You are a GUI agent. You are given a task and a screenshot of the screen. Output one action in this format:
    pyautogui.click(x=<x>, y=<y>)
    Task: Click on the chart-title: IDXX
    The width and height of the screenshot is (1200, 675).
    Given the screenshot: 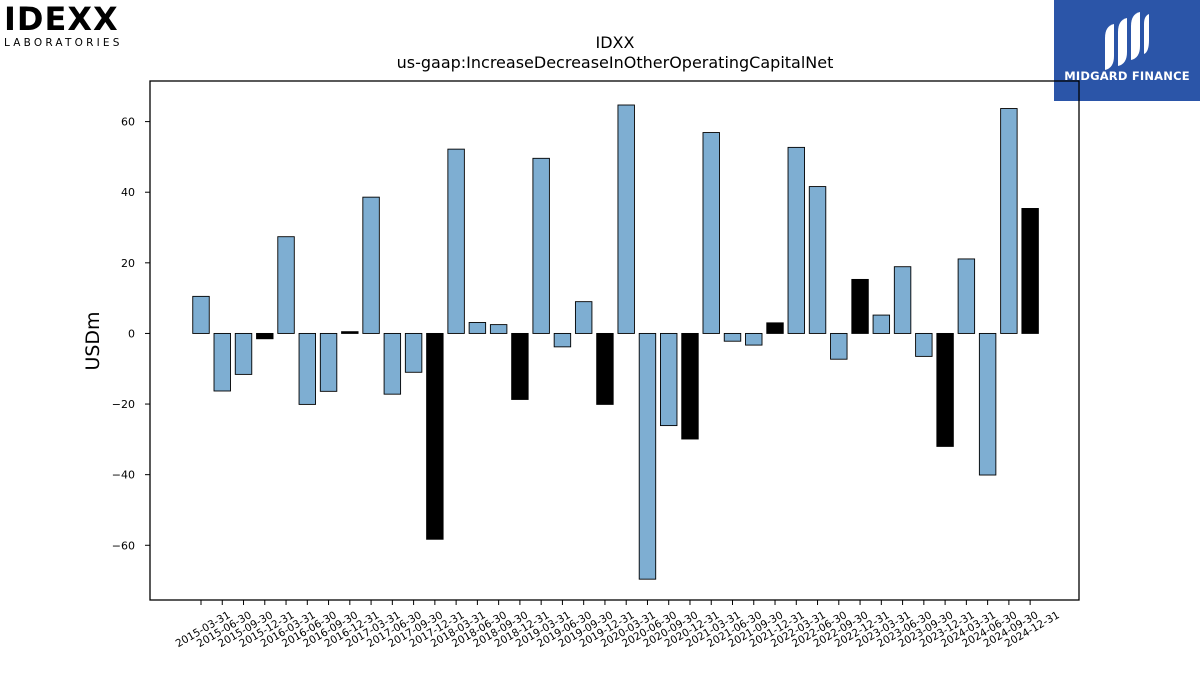 What is the action you would take?
    pyautogui.click(x=615, y=42)
    